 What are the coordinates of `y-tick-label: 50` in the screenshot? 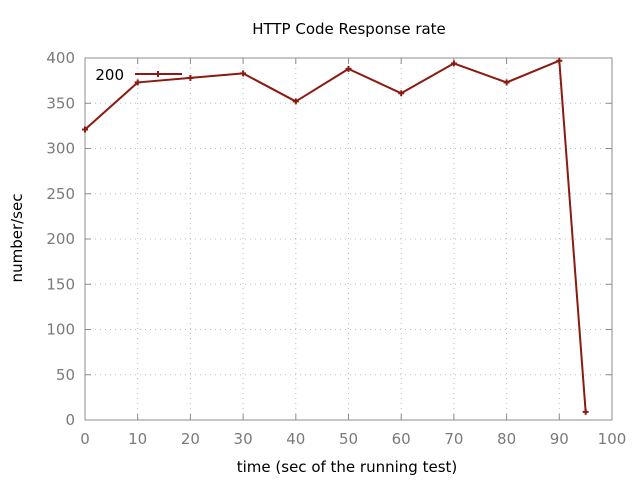 It's located at (65, 375).